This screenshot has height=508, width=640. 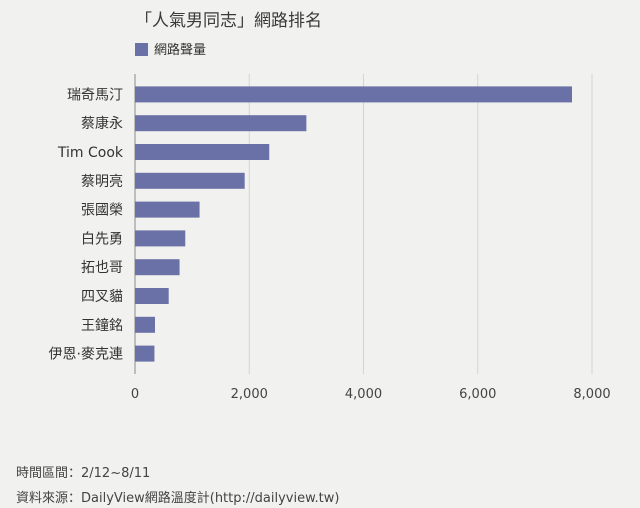 What do you see at coordinates (477, 394) in the screenshot?
I see `x-tick-label: 6,000` at bounding box center [477, 394].